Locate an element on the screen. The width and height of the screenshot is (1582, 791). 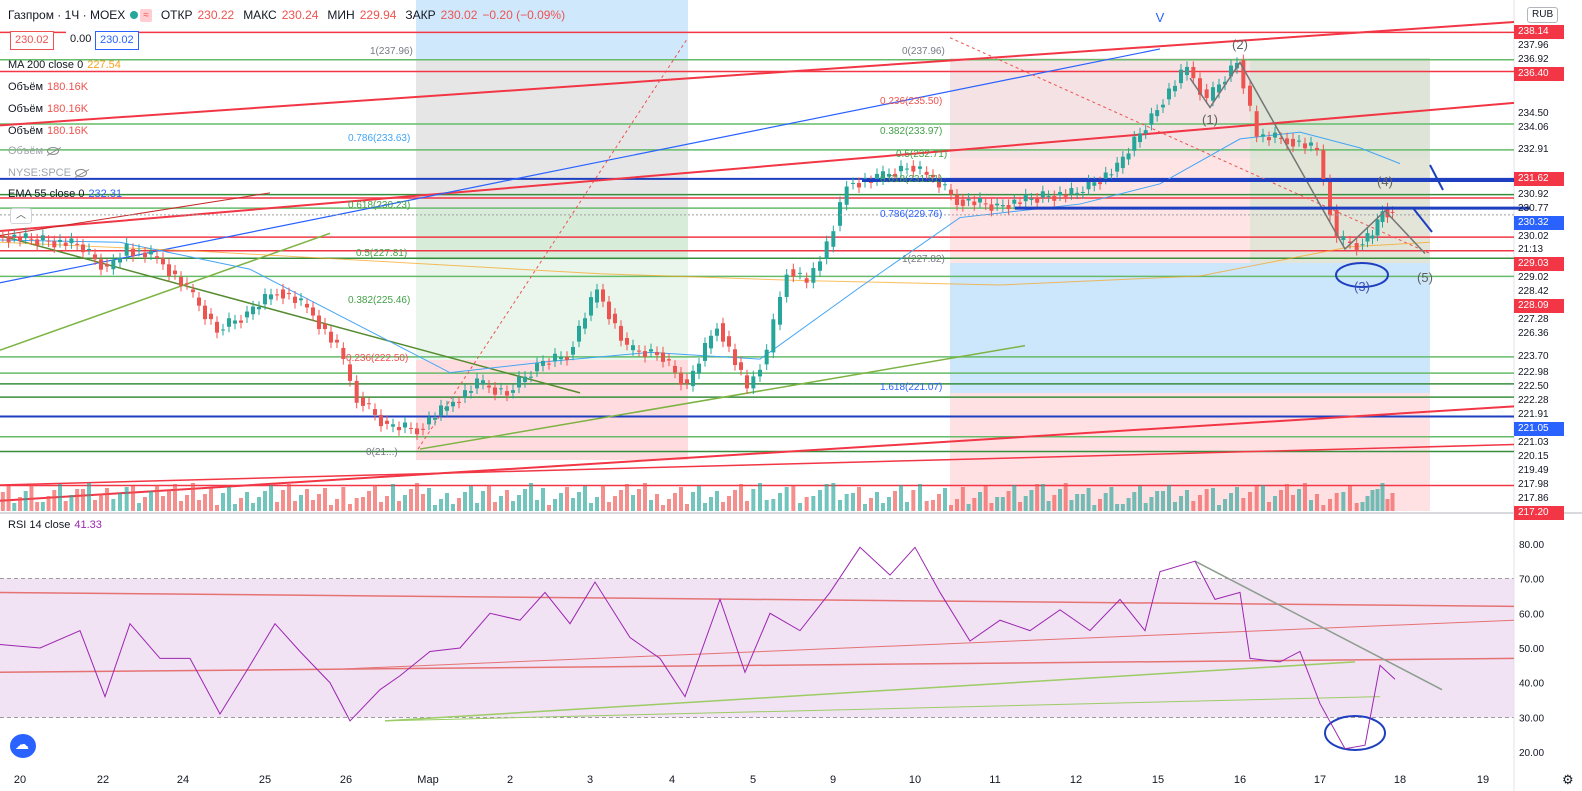
indicator-value: 180.16K is located at coordinates (68, 131).